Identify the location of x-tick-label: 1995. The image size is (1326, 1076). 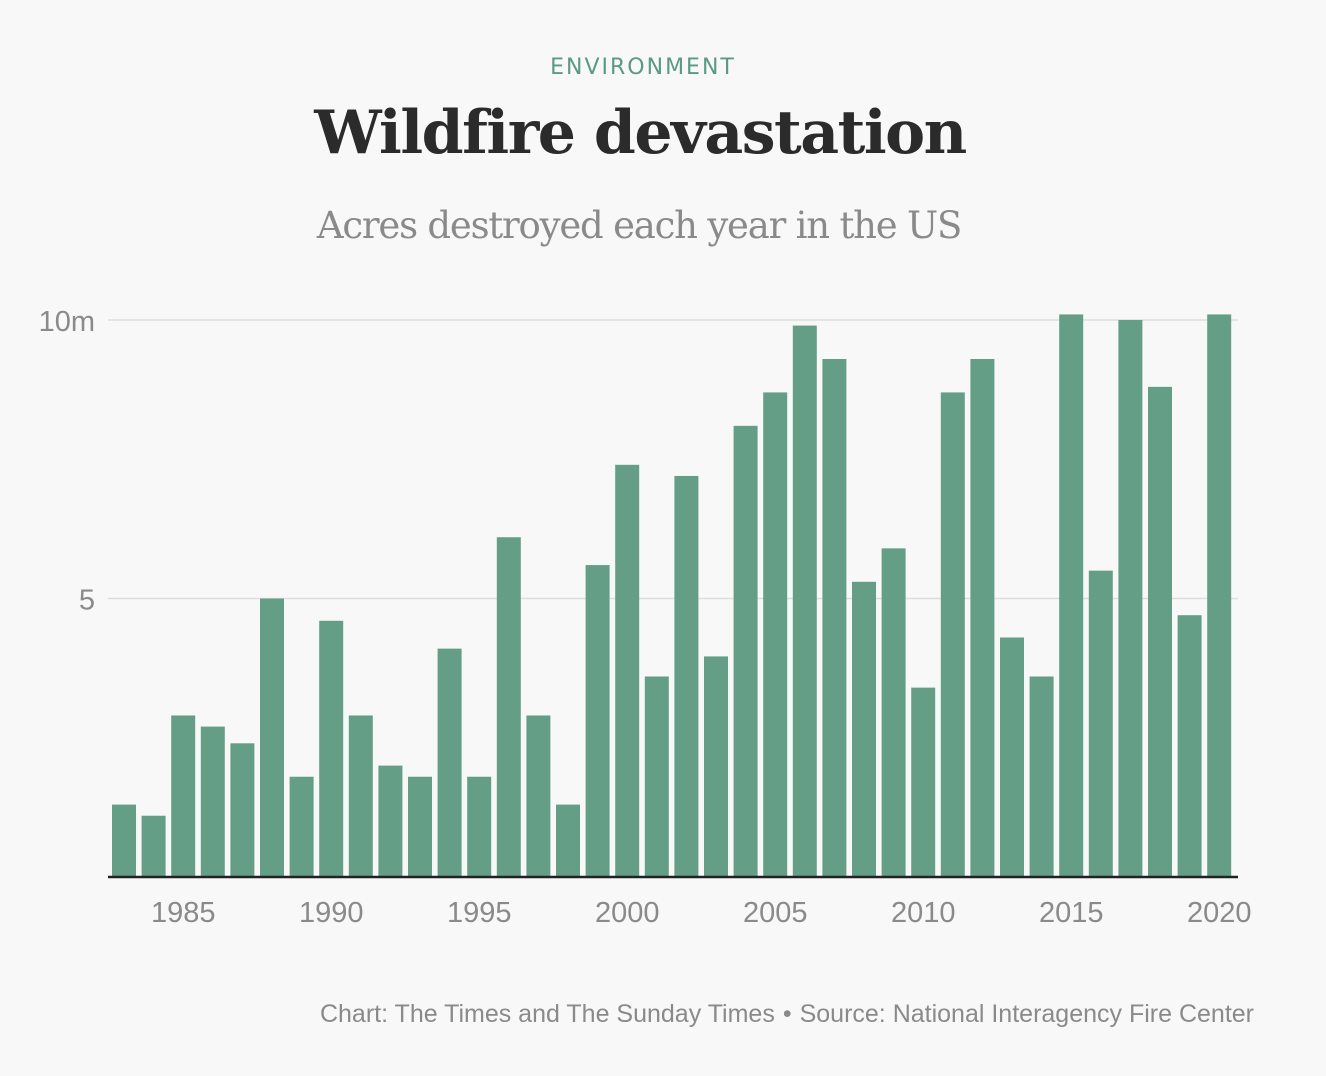
(479, 913).